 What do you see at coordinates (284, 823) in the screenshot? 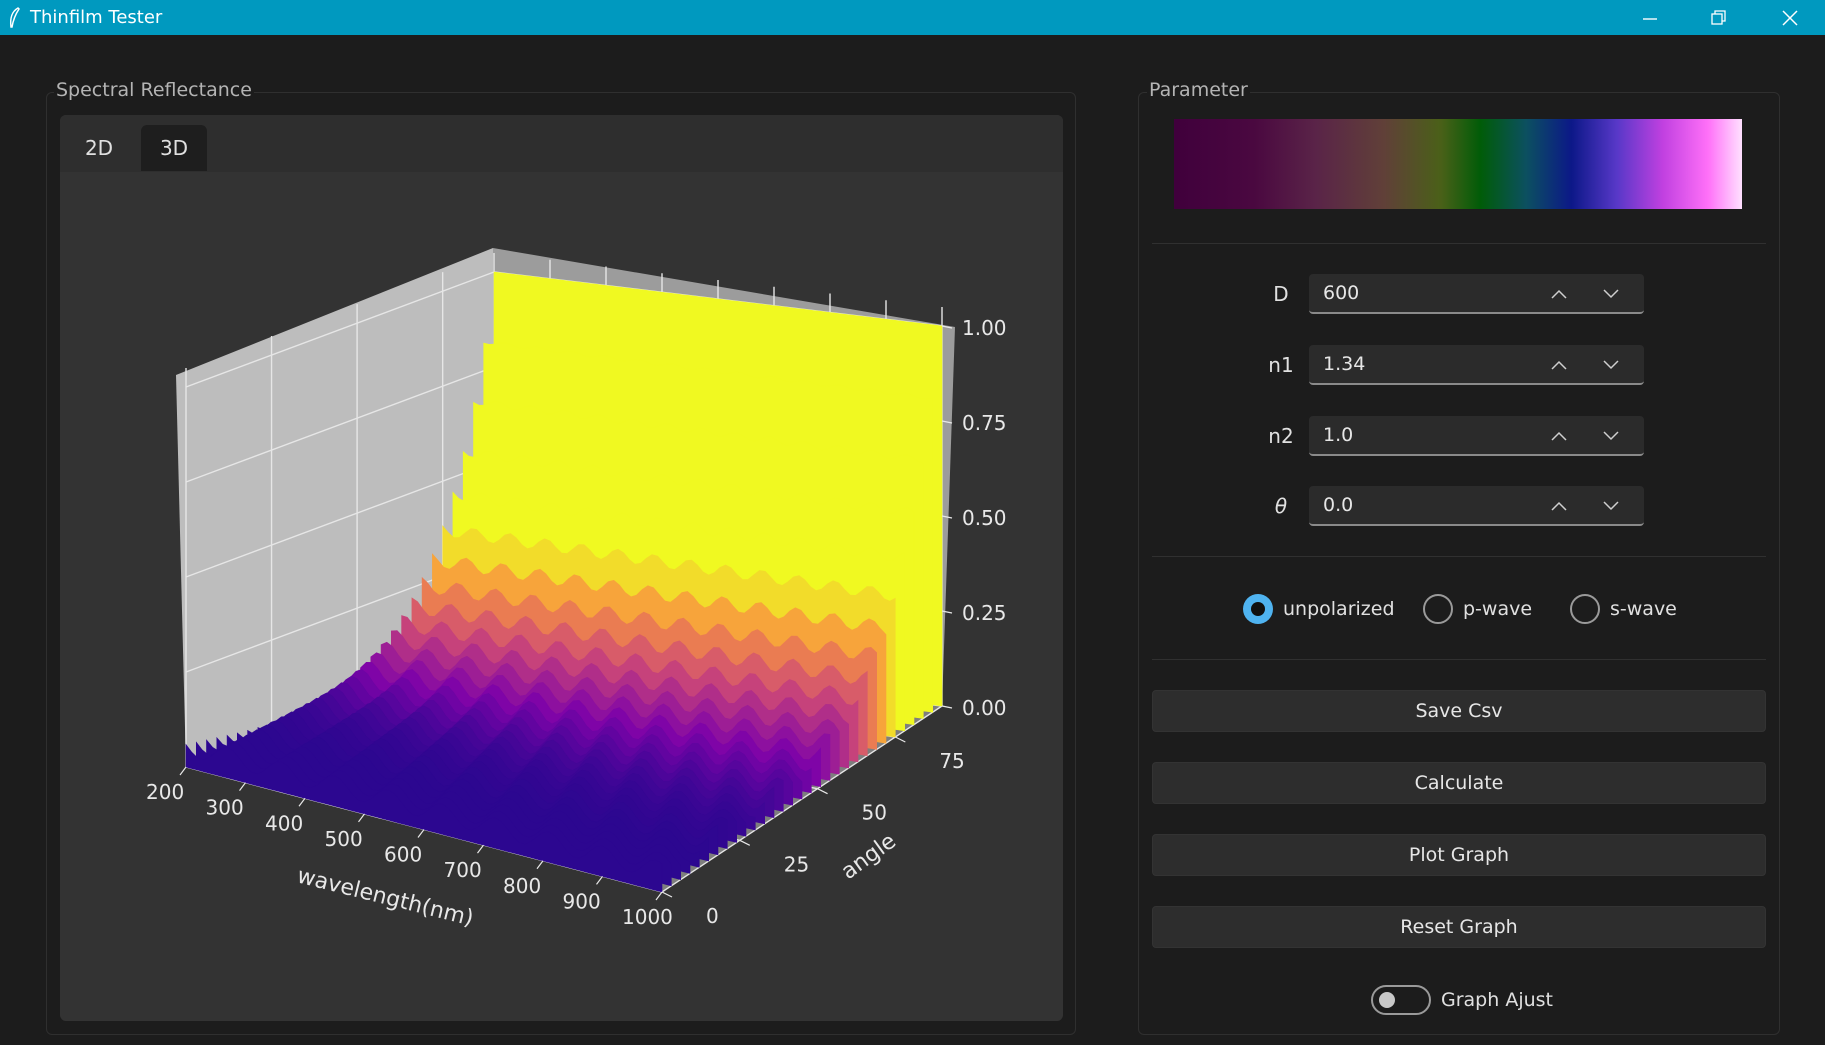
I see `x-tick-label: 400` at bounding box center [284, 823].